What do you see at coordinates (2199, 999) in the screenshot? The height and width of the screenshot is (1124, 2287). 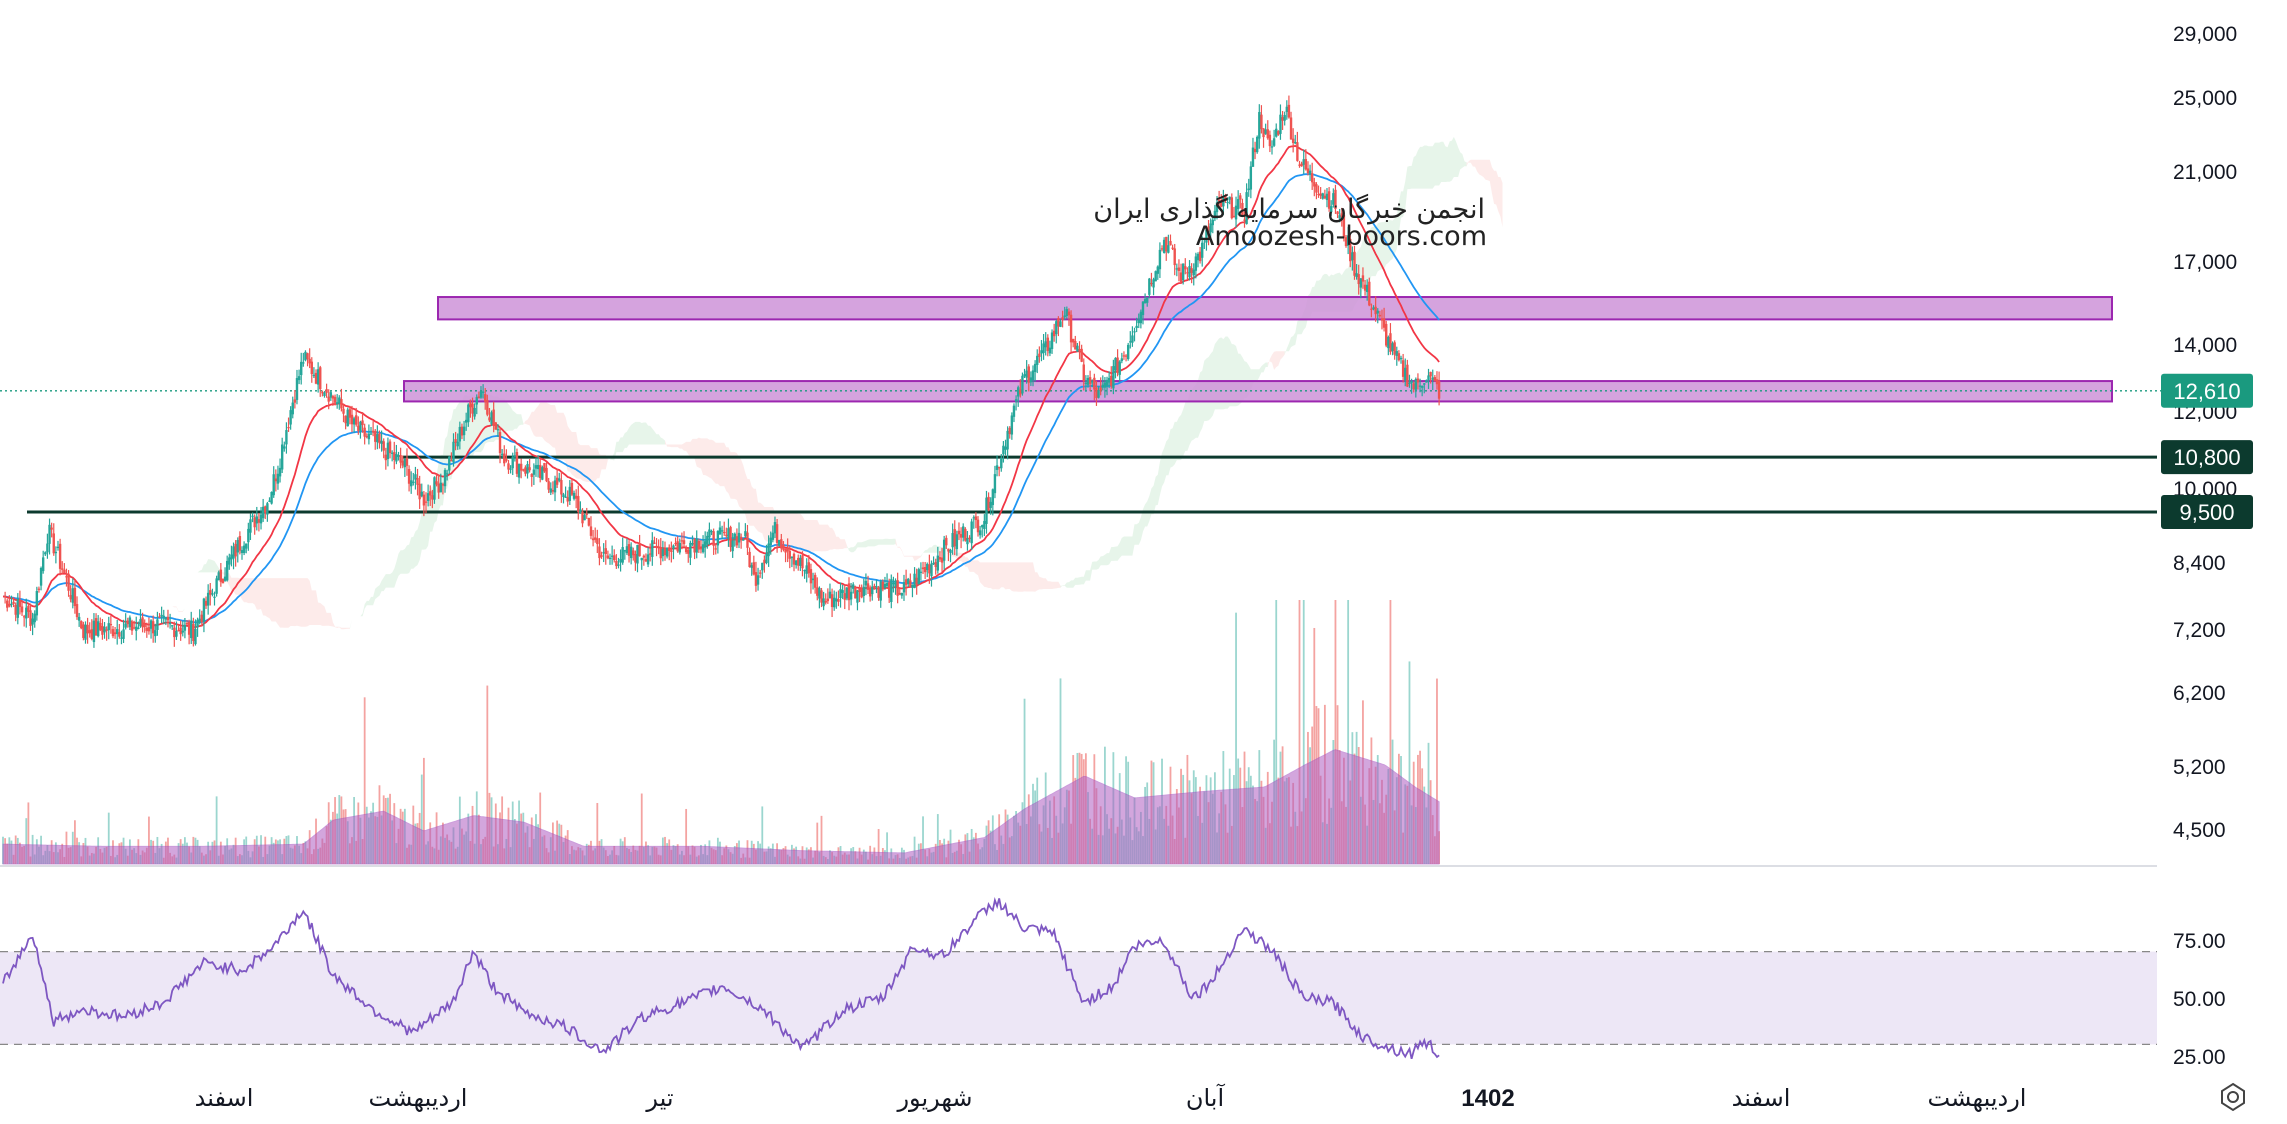 I see `rsi-axis: 75.00 50.00 25.00` at bounding box center [2199, 999].